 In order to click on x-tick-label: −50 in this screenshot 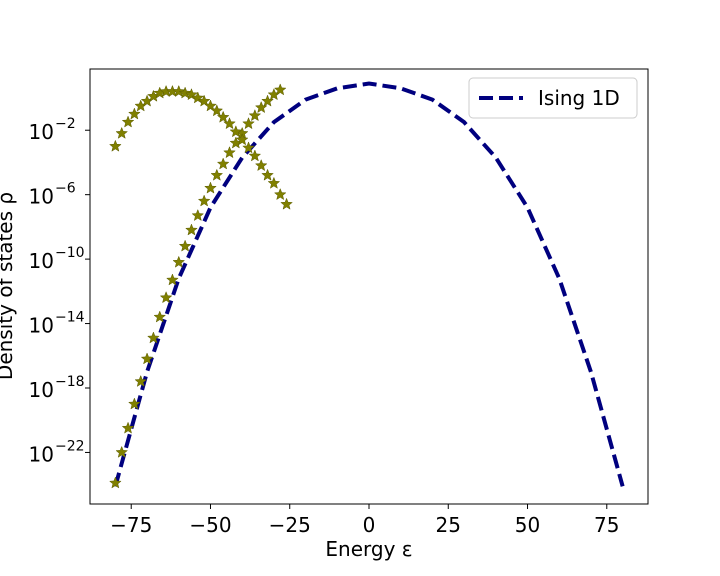, I will do `click(210, 525)`.